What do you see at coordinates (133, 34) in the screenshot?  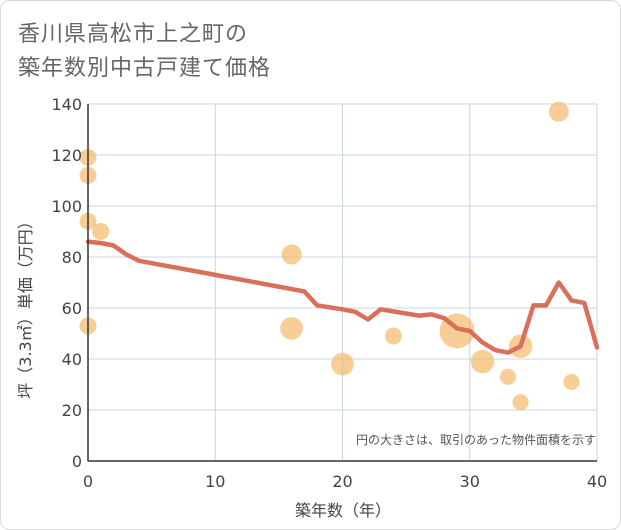 I see `chart-title-line-1: 香川県高松市上之町の` at bounding box center [133, 34].